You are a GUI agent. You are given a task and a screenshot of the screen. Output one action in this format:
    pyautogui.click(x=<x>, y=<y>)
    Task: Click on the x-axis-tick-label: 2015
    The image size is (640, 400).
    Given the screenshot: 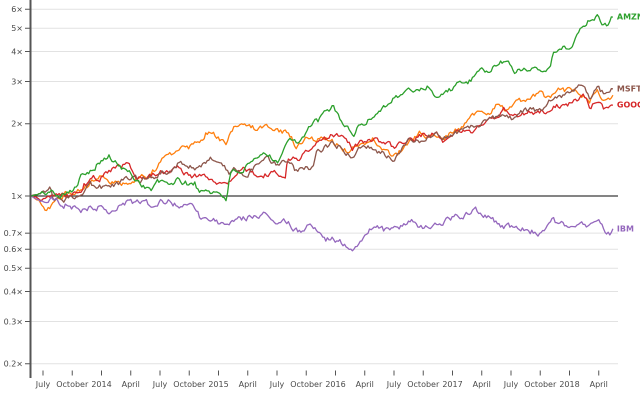 What is the action you would take?
    pyautogui.click(x=218, y=384)
    